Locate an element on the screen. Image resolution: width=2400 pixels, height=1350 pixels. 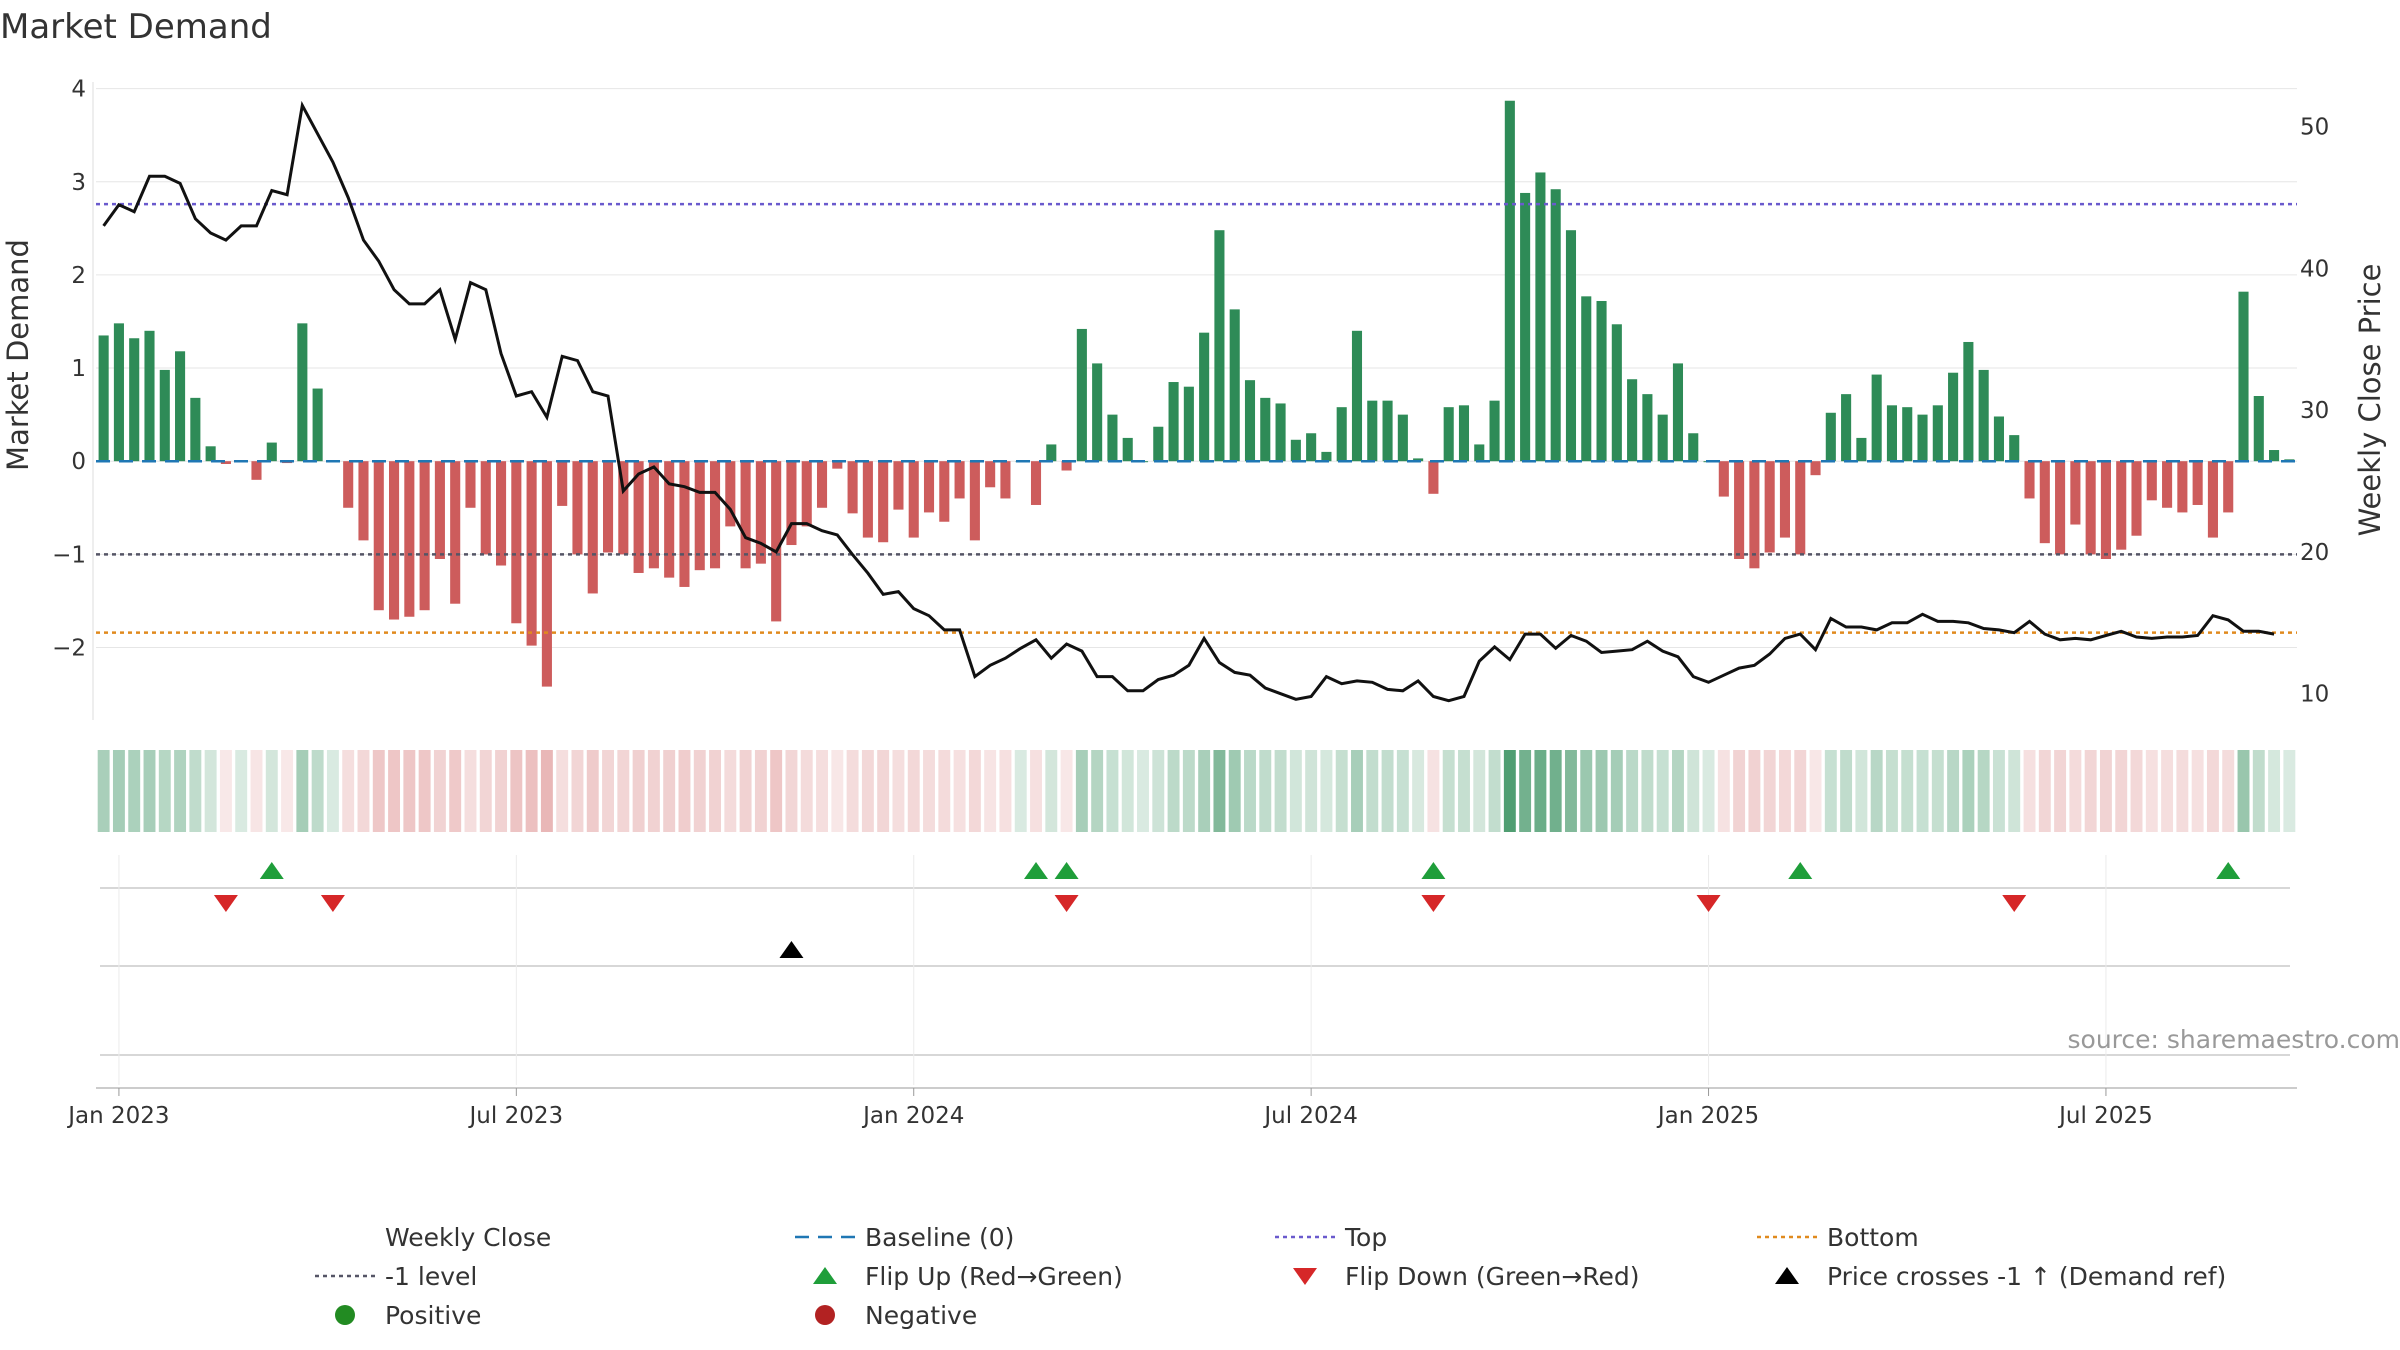
y-axis-label: Market Demand is located at coordinates (18, 355).